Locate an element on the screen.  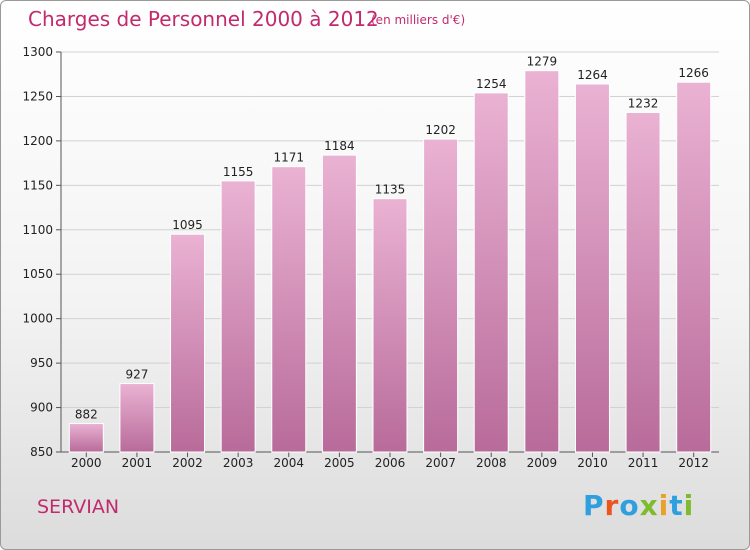
commune-name: SERVIAN is located at coordinates (78, 507).